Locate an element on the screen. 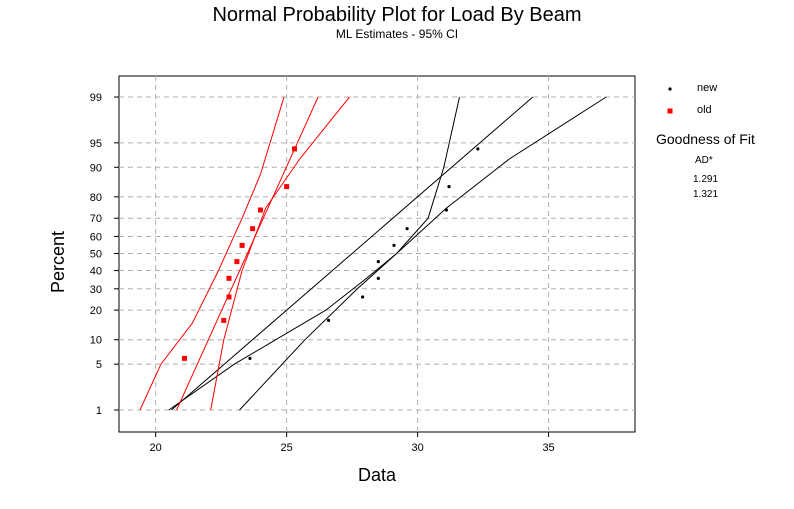 Image resolution: width=794 pixels, height=509 pixels. y-tick-label-60: 60 is located at coordinates (96, 237).